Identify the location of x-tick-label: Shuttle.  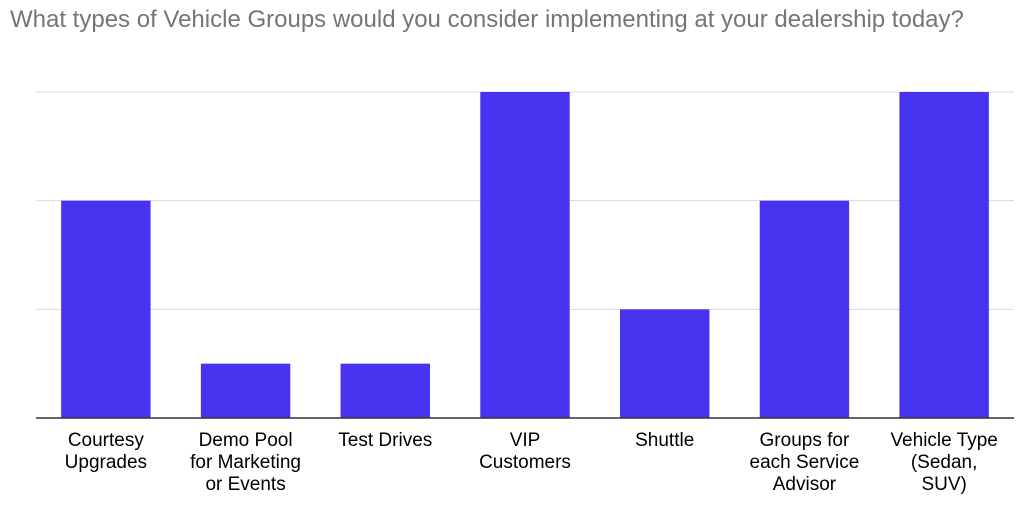
(664, 440).